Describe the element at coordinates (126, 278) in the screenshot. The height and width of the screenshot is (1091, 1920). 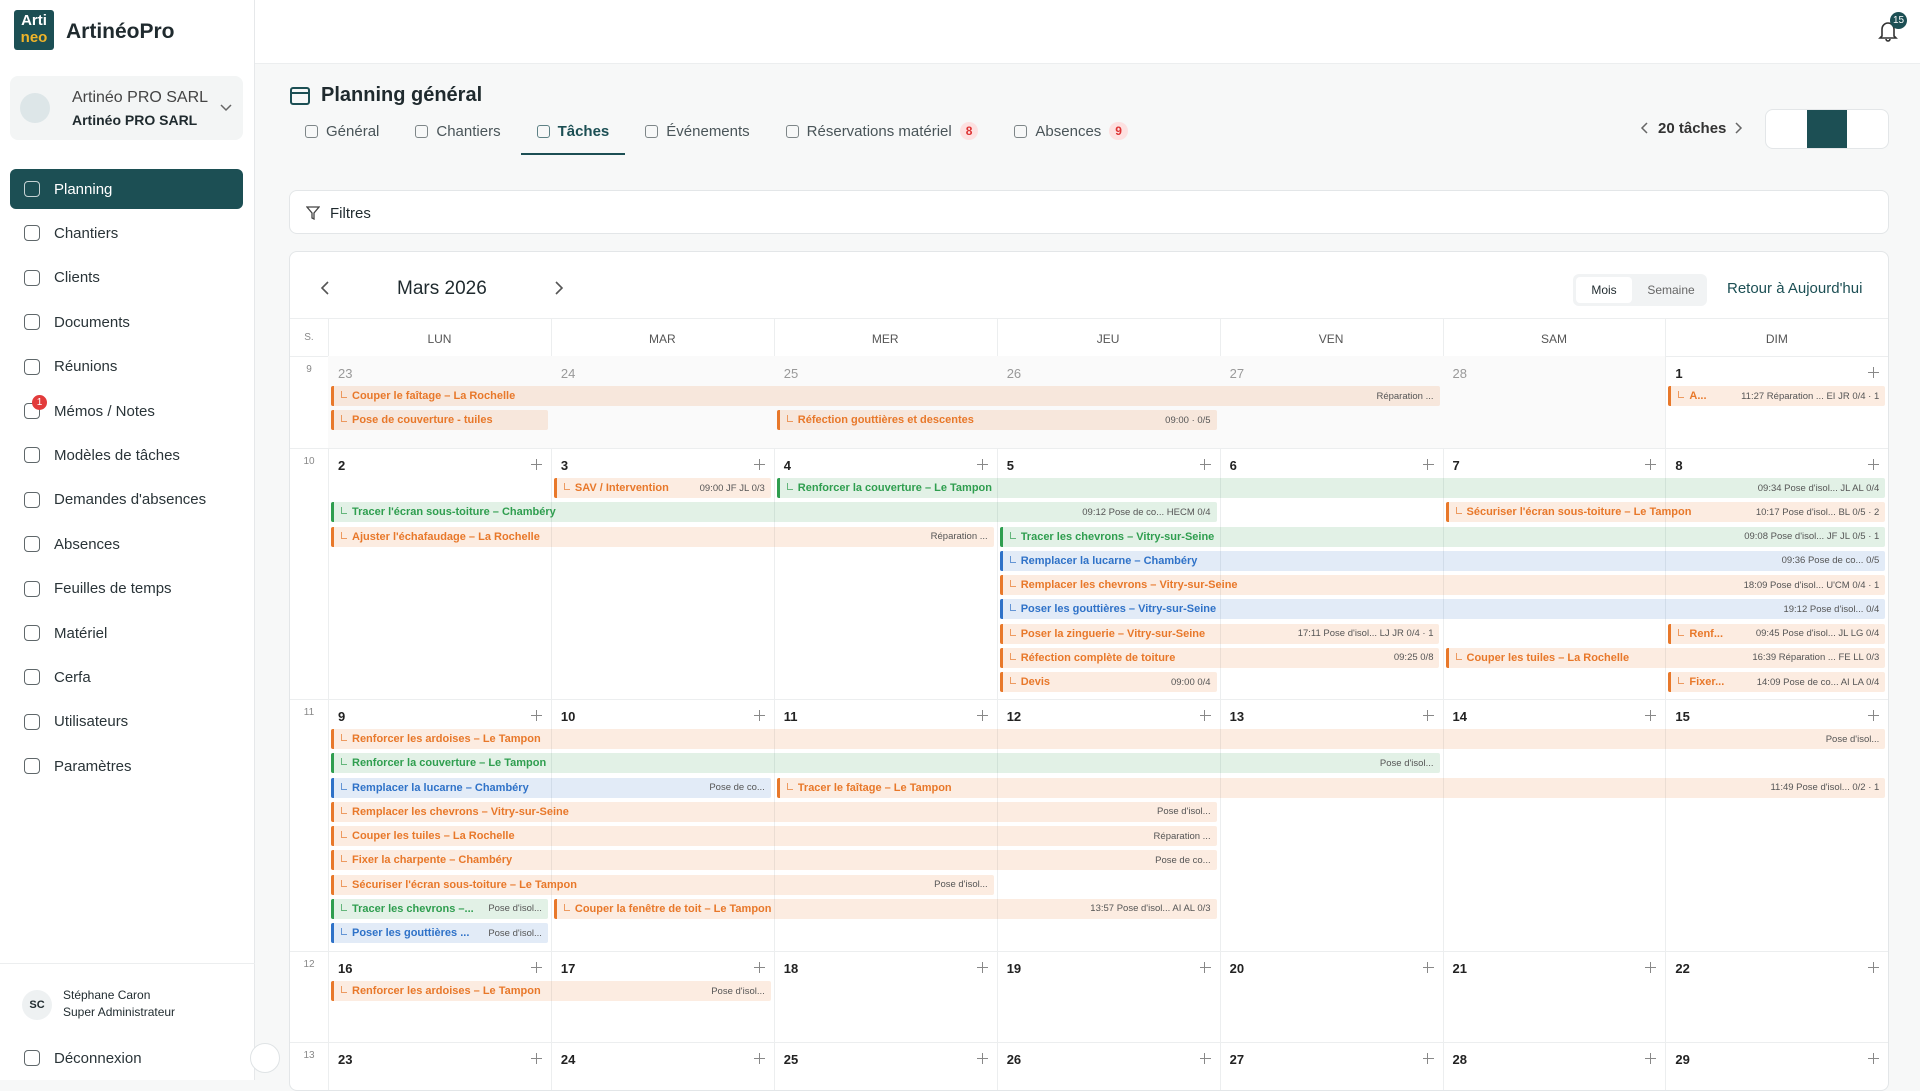
I see `nav-item: Clients` at that location.